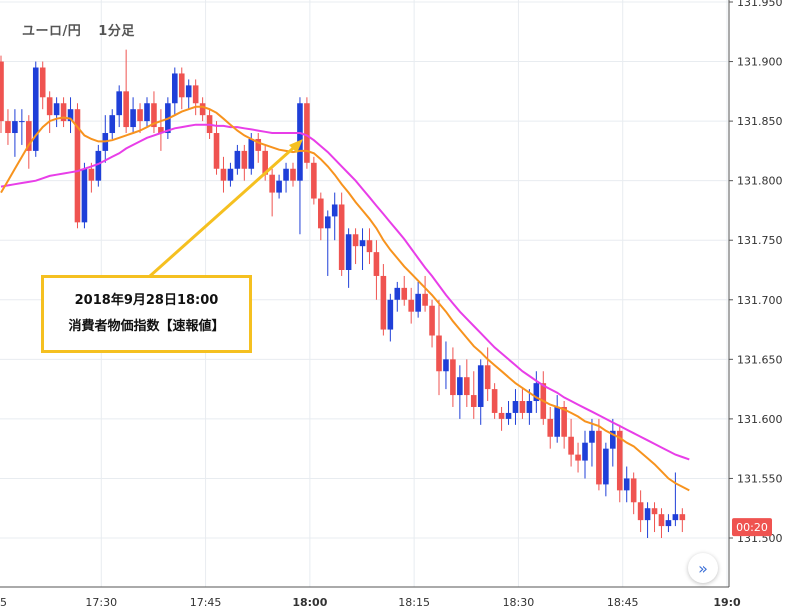  What do you see at coordinates (146, 314) in the screenshot?
I see `event-callout: 2018年9月28日18:00 消費者物価指数【速報値】` at bounding box center [146, 314].